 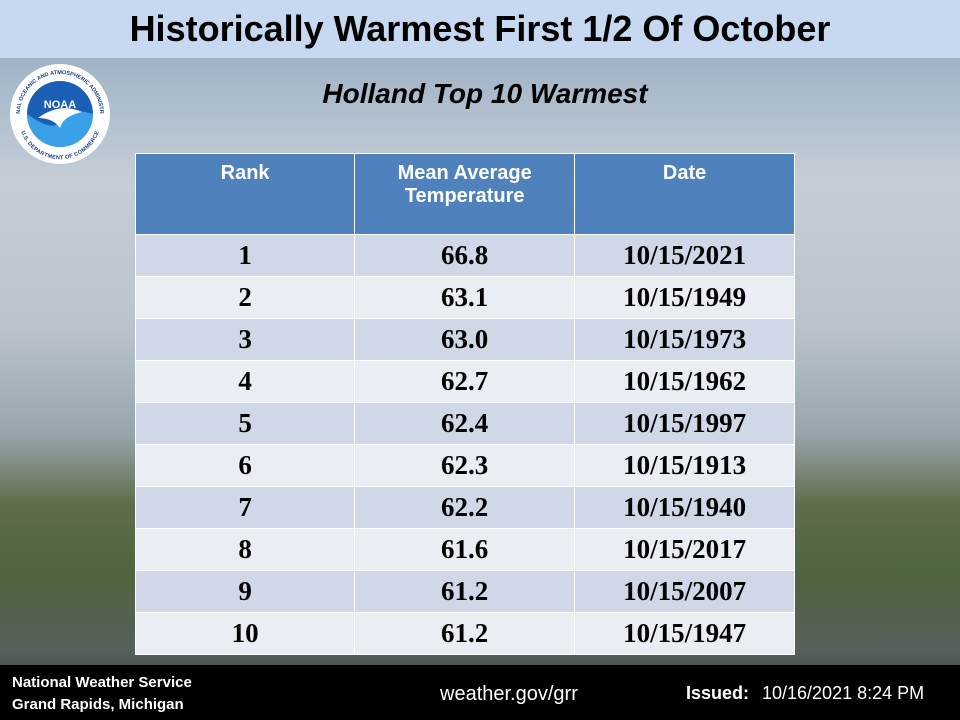 I want to click on table-cell: 9, so click(x=245, y=591).